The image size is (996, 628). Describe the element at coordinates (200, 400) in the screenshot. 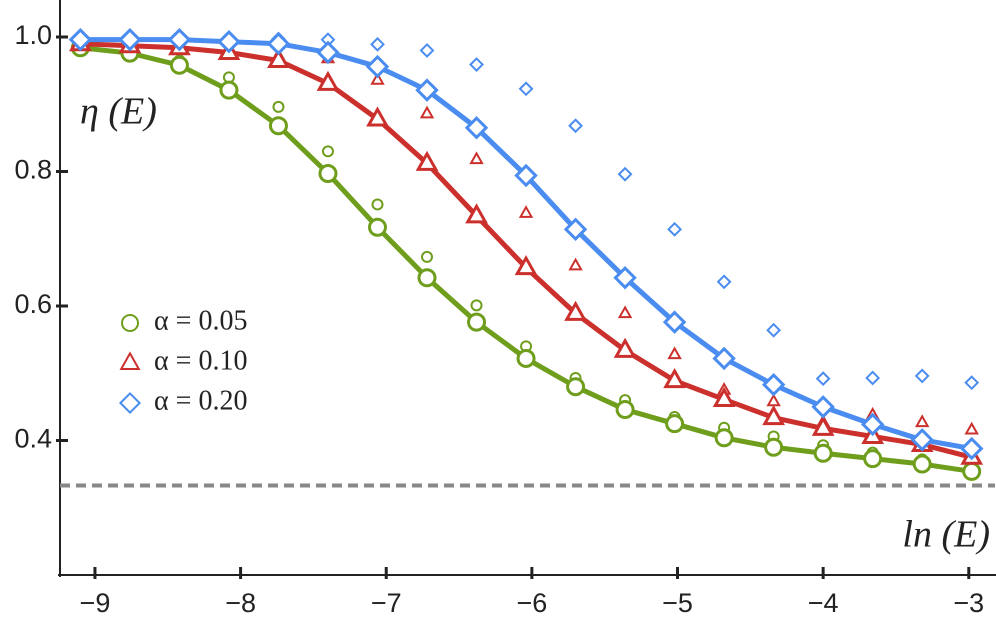

I see `legend-label: α = 0.20` at that location.